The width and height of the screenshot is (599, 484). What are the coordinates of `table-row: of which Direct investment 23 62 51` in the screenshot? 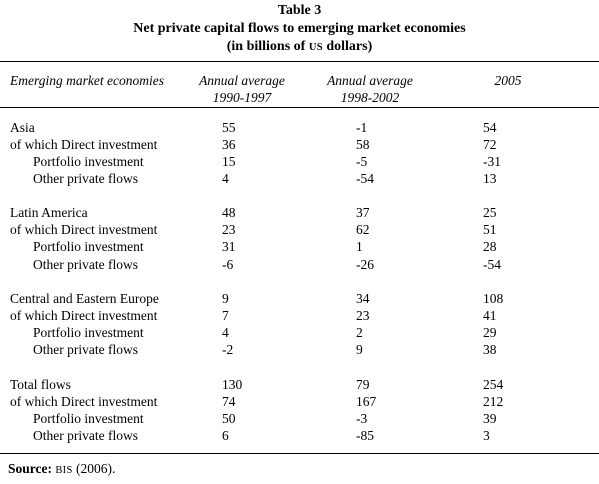 It's located at (299, 229).